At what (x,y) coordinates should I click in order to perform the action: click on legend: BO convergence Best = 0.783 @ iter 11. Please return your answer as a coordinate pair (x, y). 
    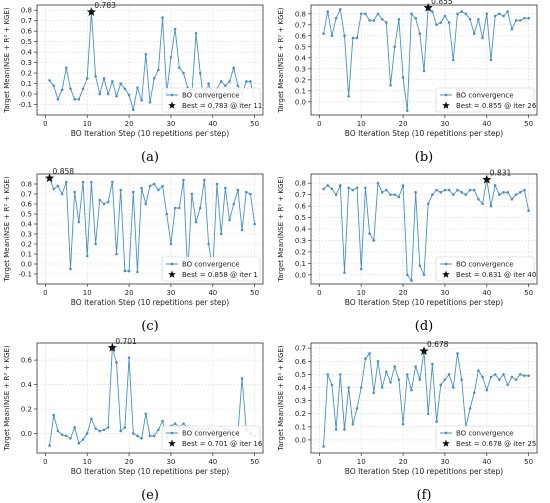
    Looking at the image, I should click on (211, 100).